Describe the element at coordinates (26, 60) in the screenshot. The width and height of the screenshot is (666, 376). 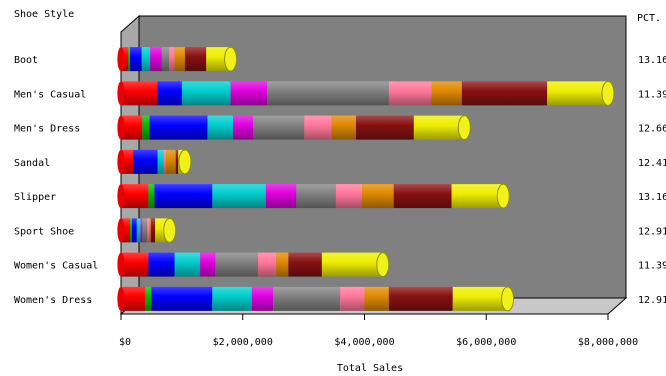
I see `category-label: Boot` at that location.